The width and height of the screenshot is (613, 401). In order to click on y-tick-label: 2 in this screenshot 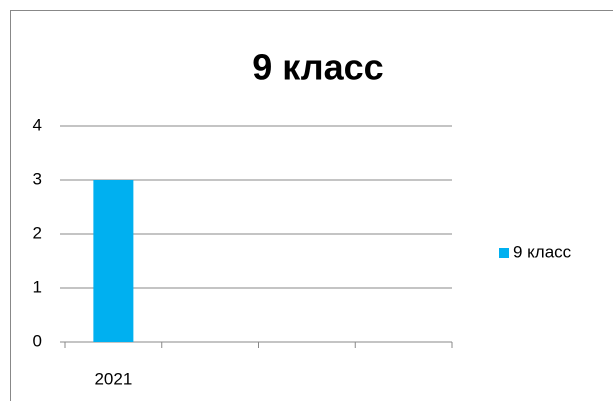, I will do `click(37, 232)`.